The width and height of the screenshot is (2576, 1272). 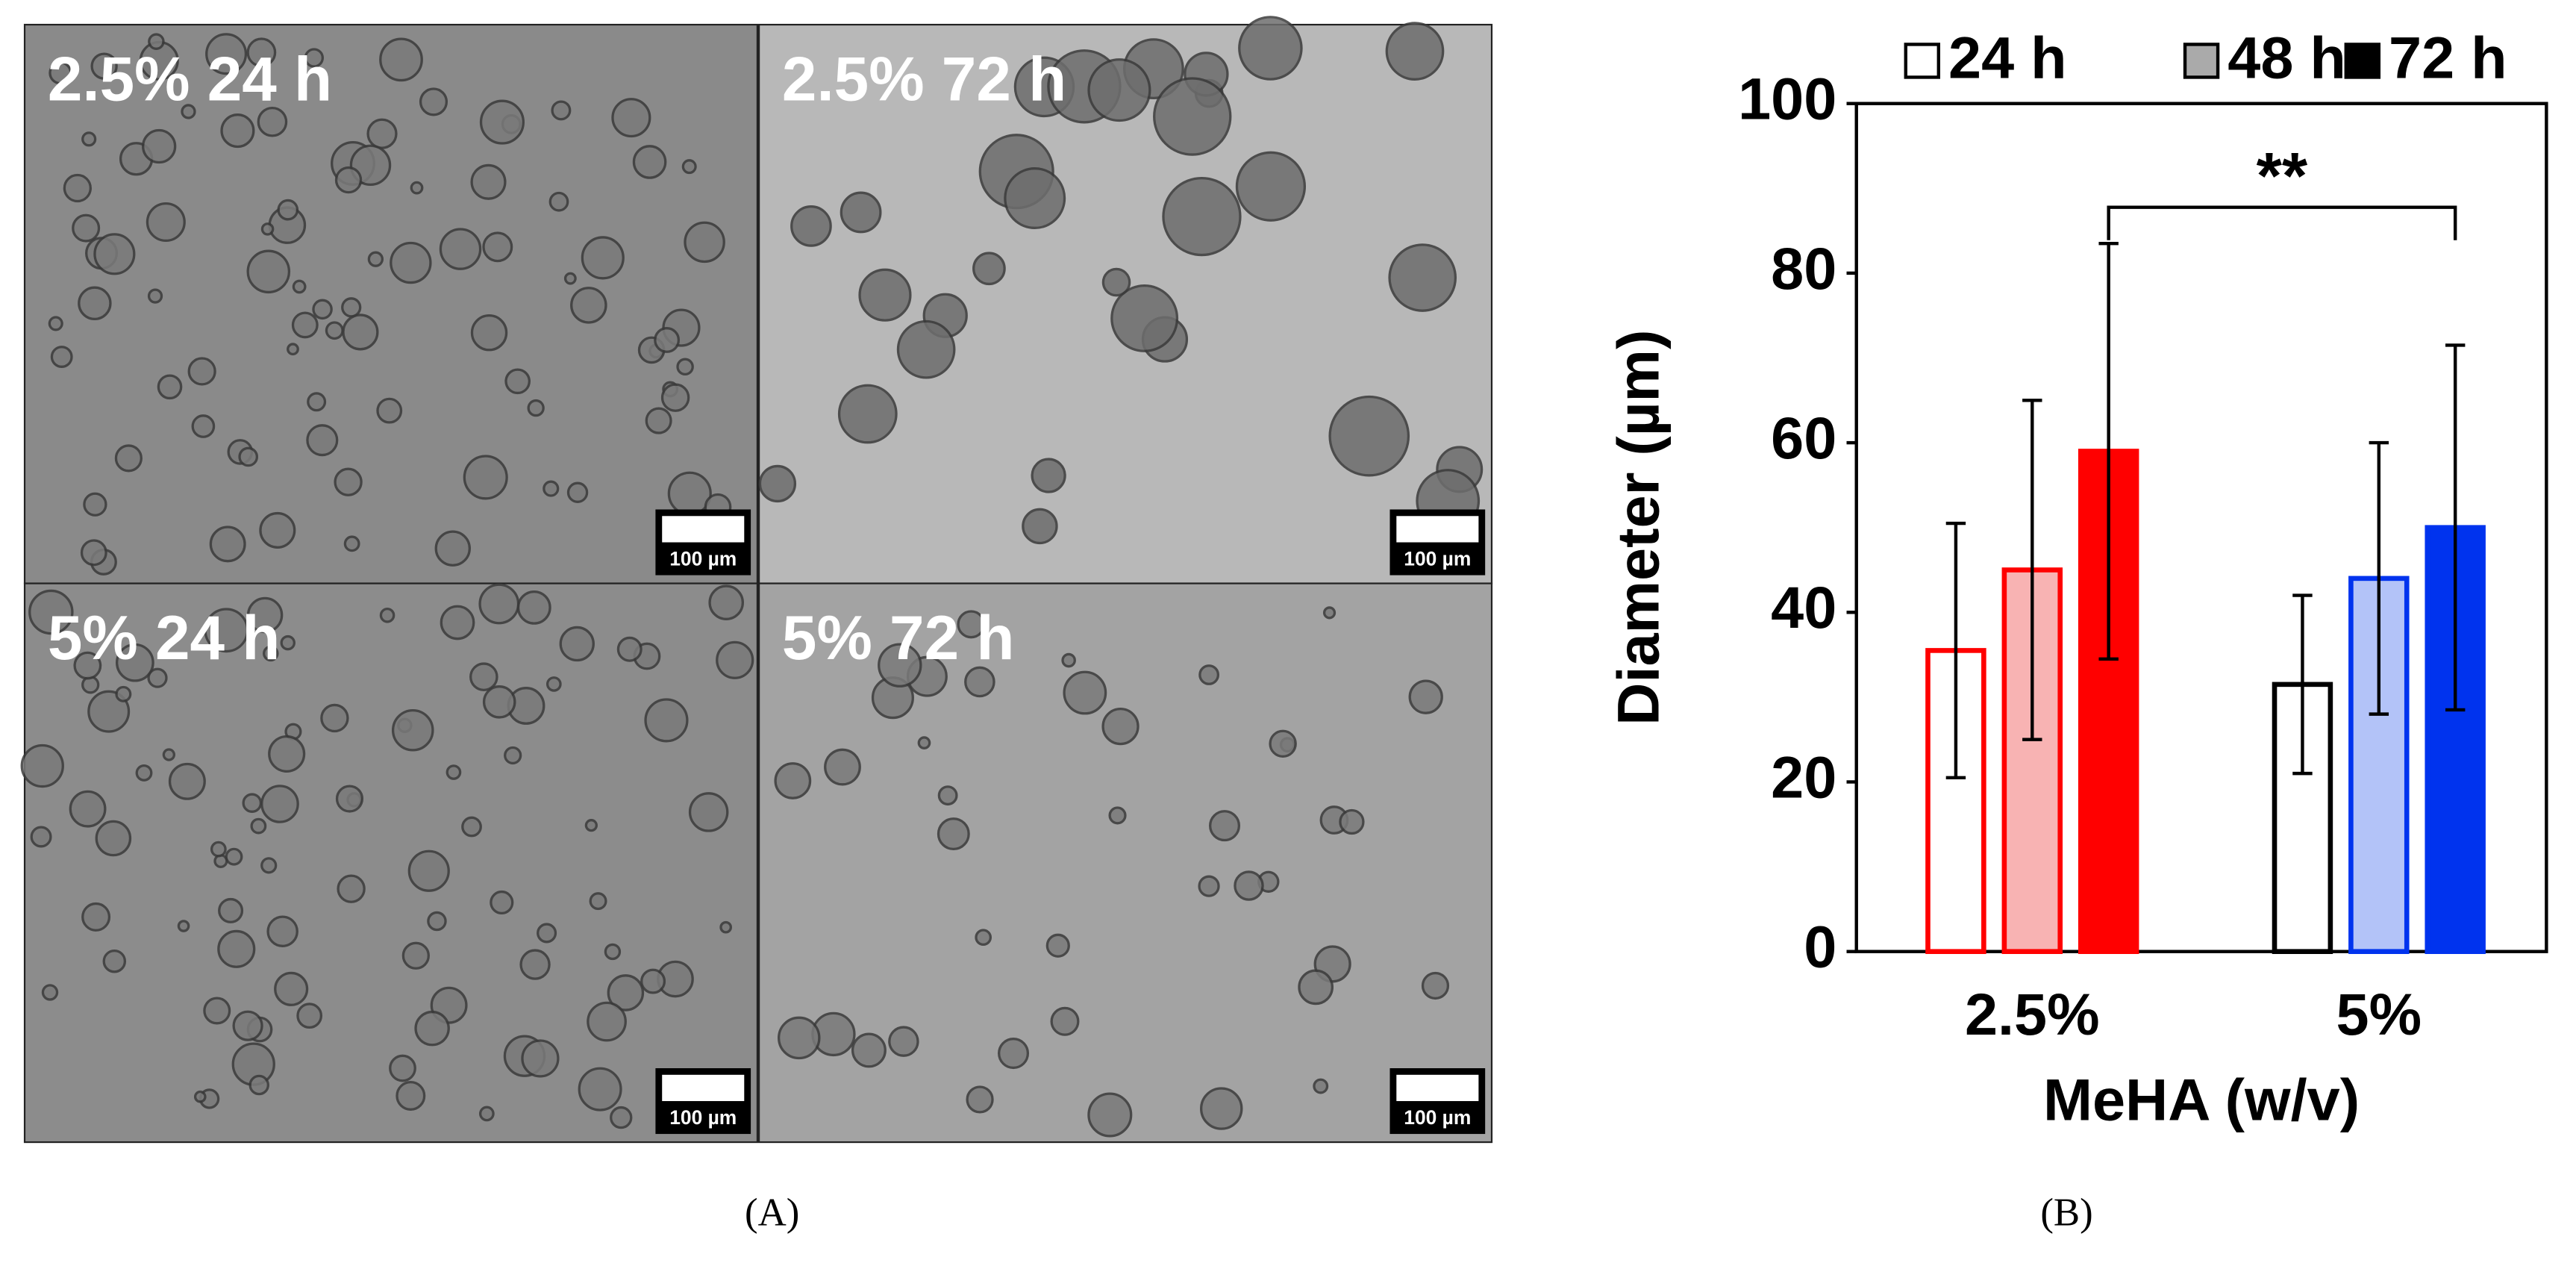 I want to click on bar, so click(x=1955, y=801).